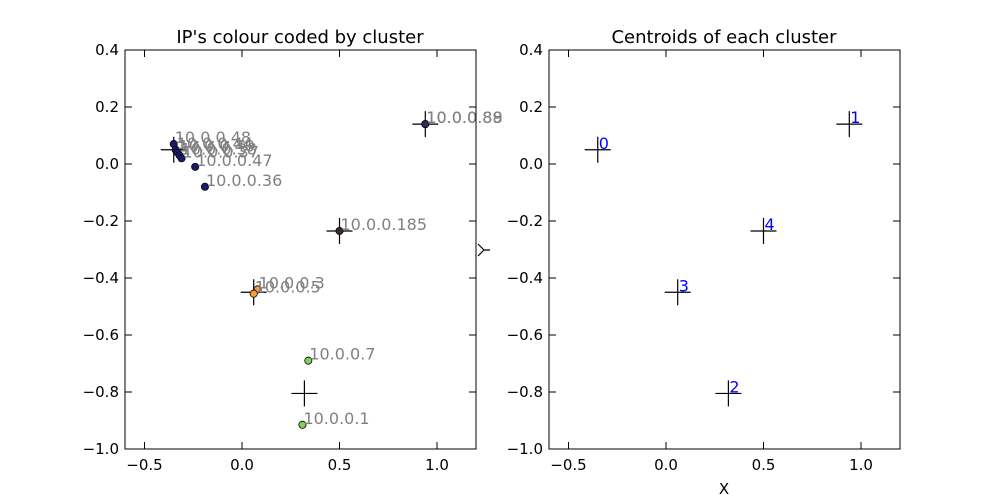 This screenshot has height=500, width=1000. What do you see at coordinates (384, 224) in the screenshot?
I see `ip-label: 10.0.0.185` at bounding box center [384, 224].